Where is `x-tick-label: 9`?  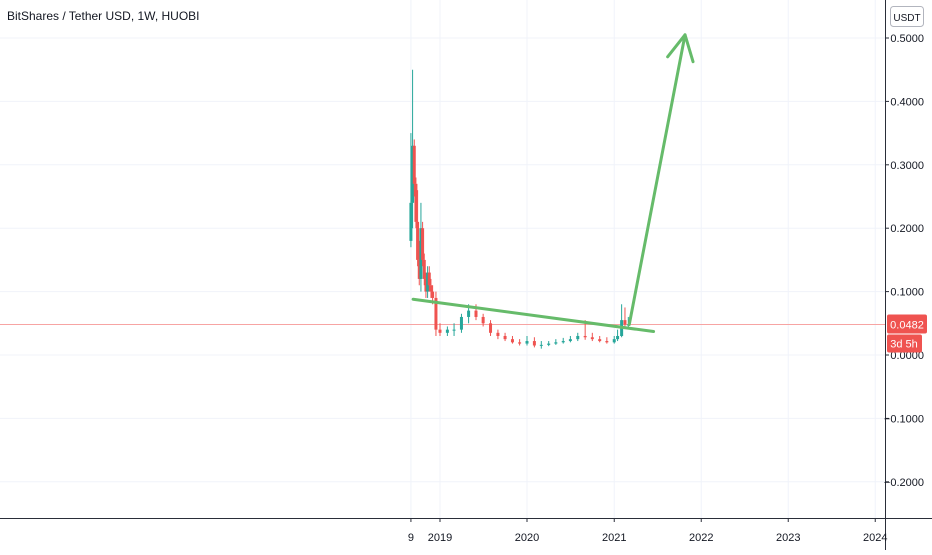
x-tick-label: 9 is located at coordinates (411, 538).